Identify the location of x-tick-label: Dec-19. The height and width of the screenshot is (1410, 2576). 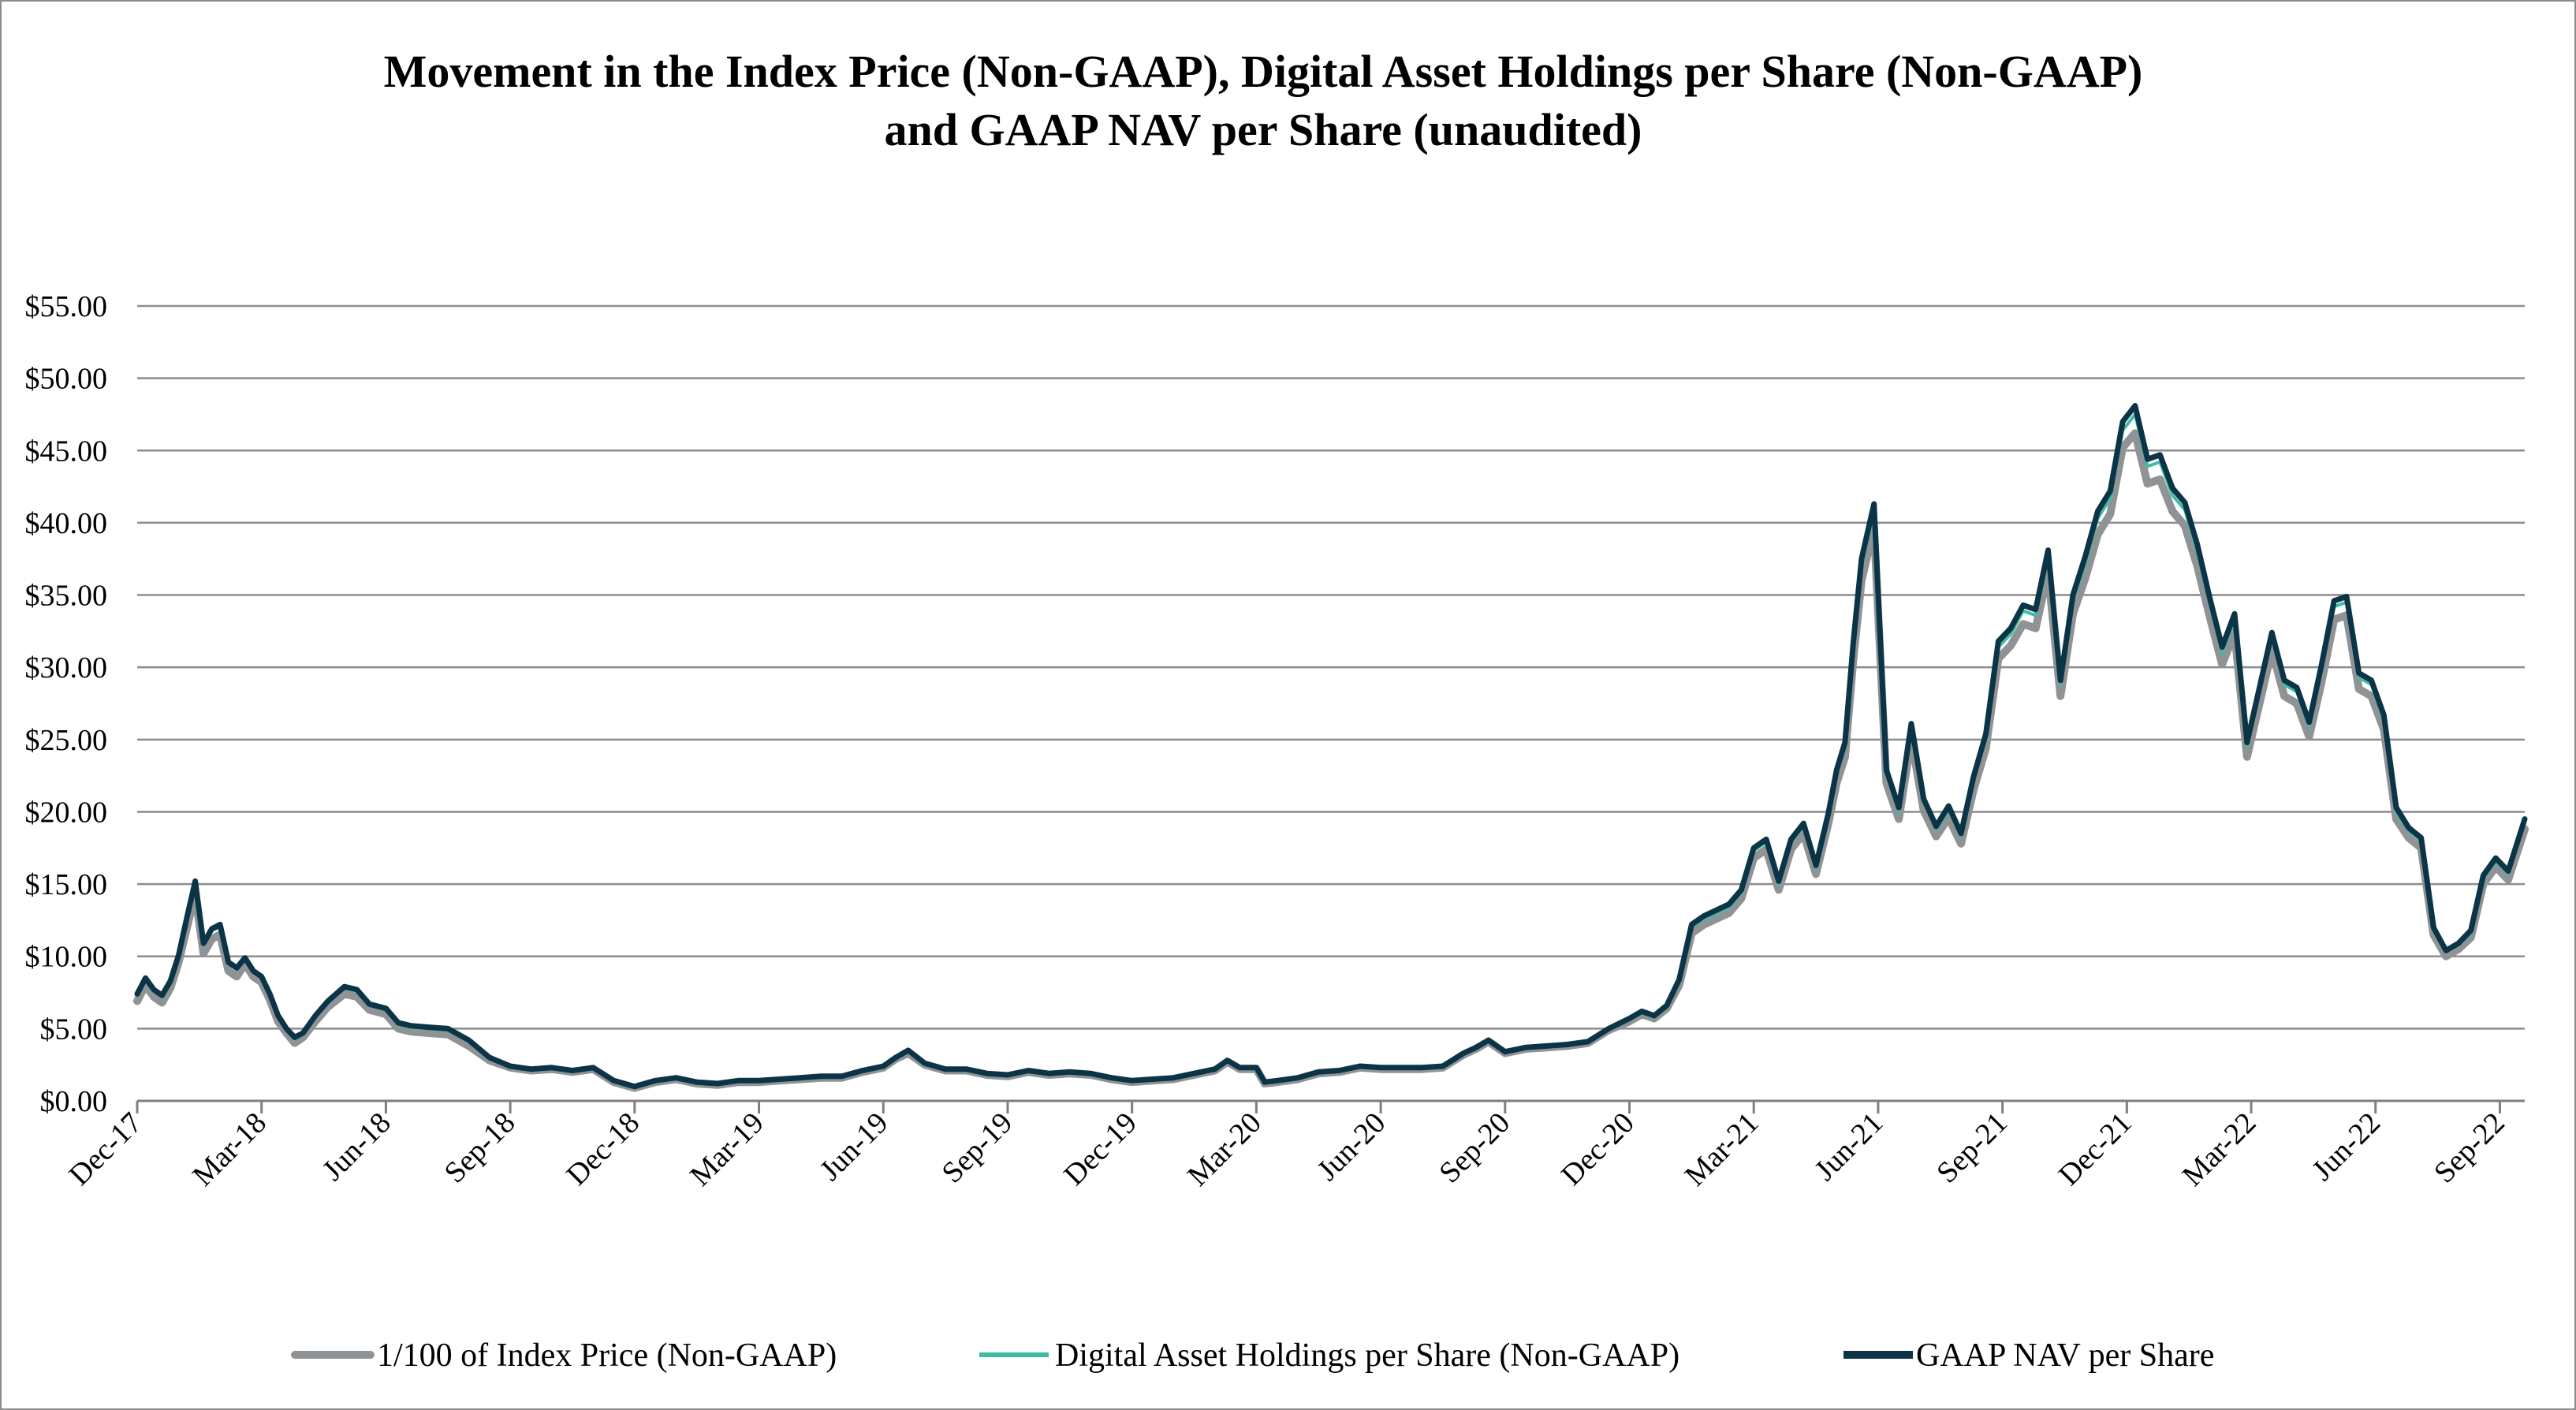
(1100, 1149).